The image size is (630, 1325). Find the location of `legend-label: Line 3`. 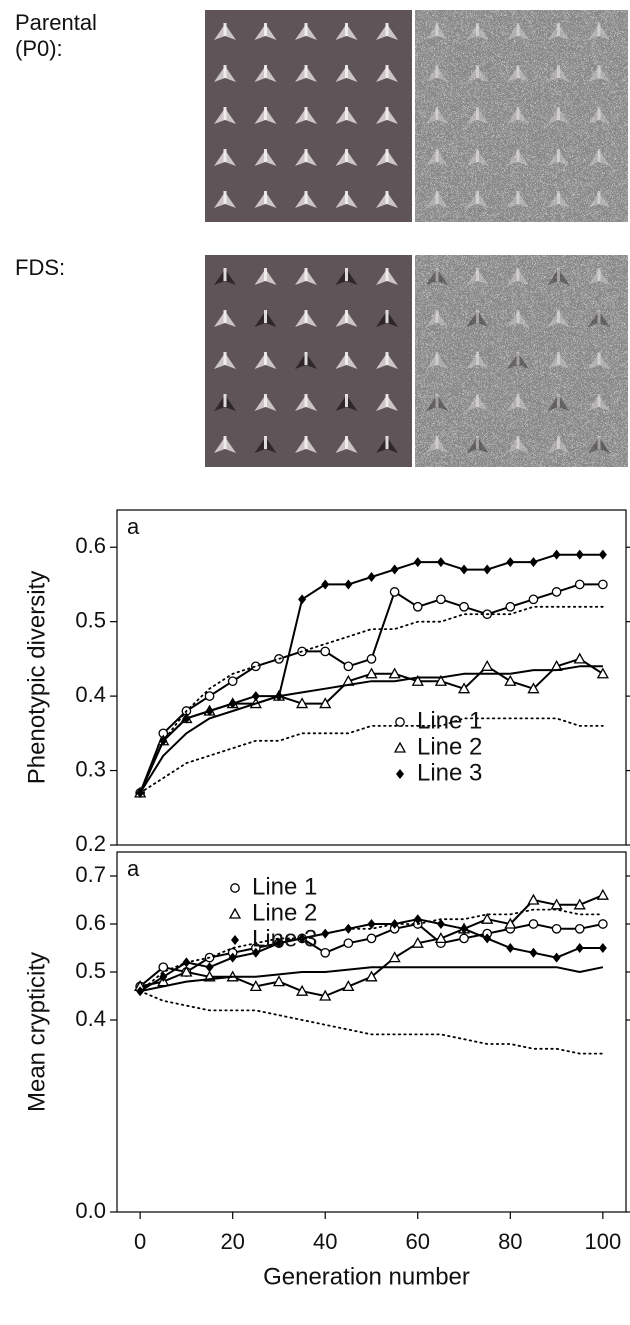

legend-label: Line 3 is located at coordinates (284, 938).